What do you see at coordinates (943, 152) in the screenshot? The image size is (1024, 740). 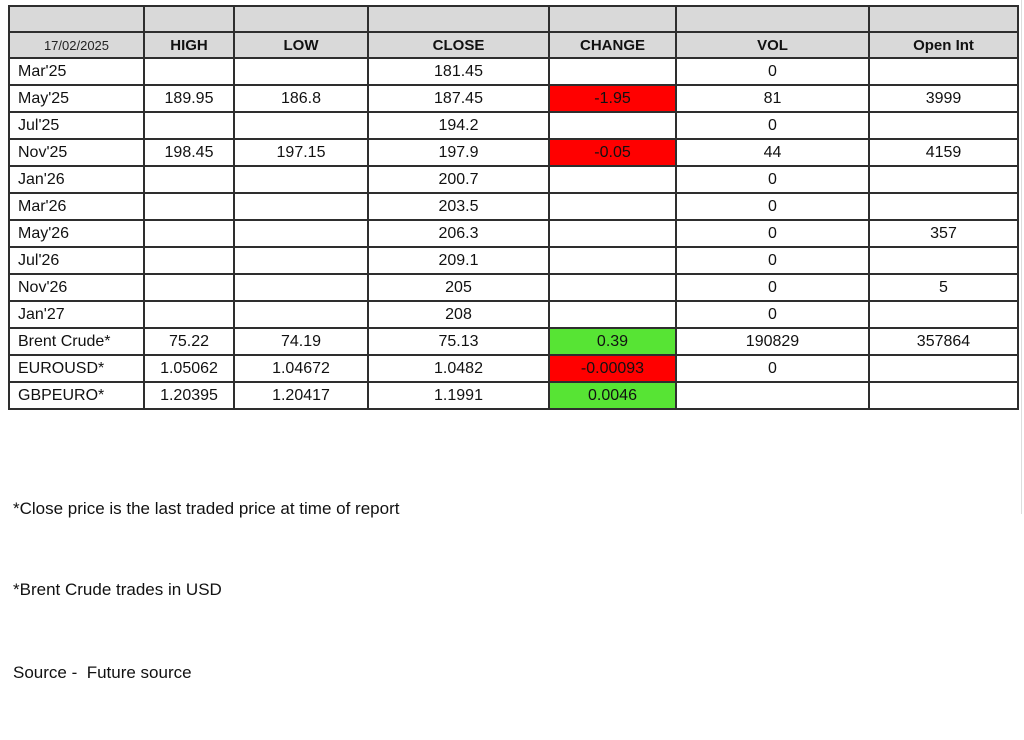 I see `cell-open-int: 4159` at bounding box center [943, 152].